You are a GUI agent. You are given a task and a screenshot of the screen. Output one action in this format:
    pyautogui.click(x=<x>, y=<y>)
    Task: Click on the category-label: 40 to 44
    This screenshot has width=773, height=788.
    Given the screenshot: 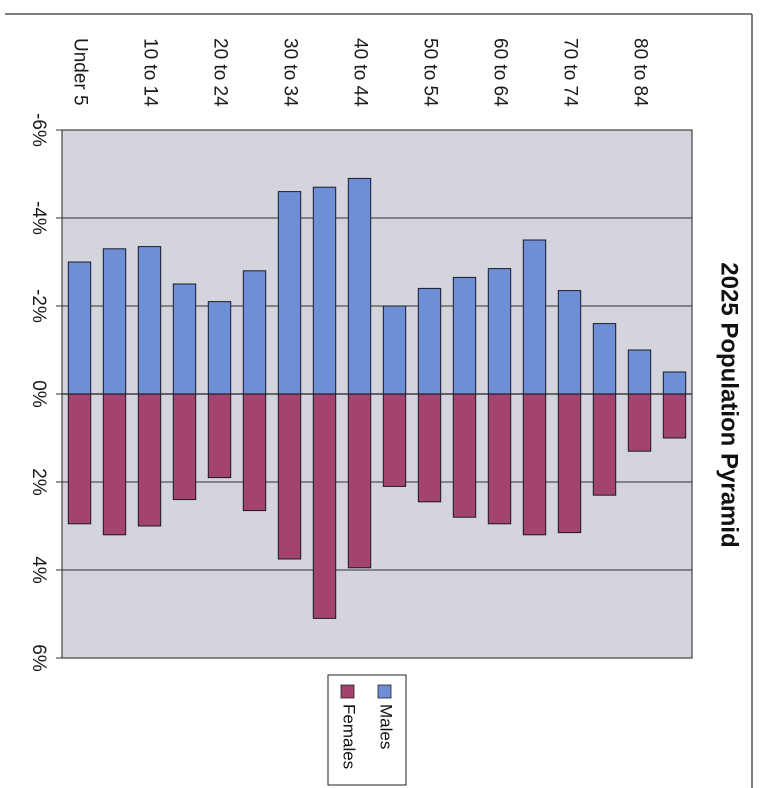 What is the action you would take?
    pyautogui.click(x=359, y=72)
    